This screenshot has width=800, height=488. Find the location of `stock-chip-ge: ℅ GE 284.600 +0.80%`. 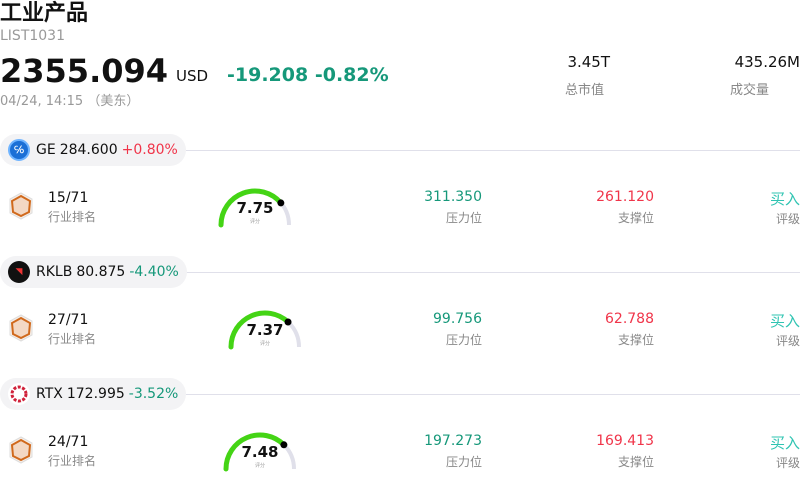

stock-chip-ge: ℅ GE 284.600 +0.80% is located at coordinates (93, 150).